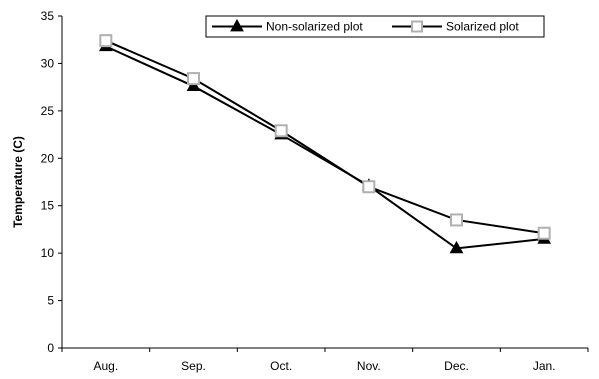  I want to click on x-tick-label: Oct., so click(281, 366).